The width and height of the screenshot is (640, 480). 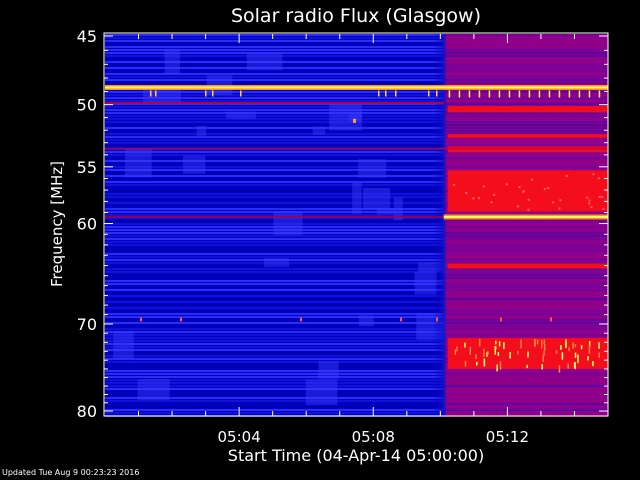 I want to click on updated-timestamp: Updated Tue Aug 9 00:23:23 2016, so click(x=71, y=472).